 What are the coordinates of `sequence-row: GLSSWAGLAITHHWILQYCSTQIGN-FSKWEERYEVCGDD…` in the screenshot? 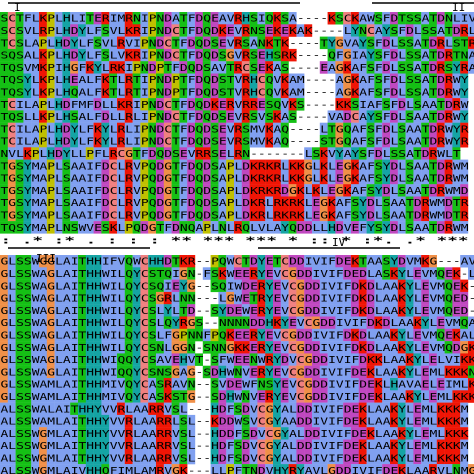 It's located at (237, 273).